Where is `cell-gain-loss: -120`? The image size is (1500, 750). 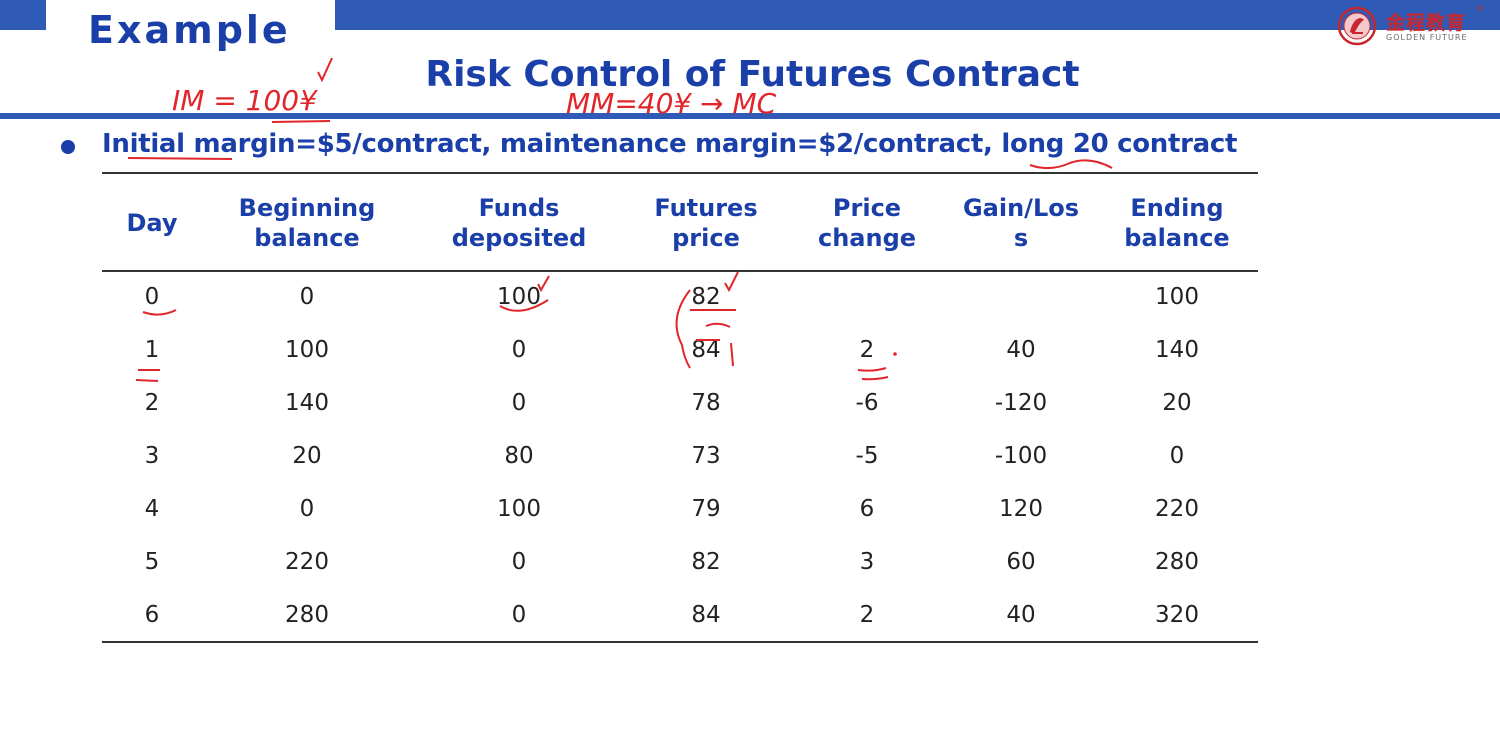 cell-gain-loss: -120 is located at coordinates (1021, 403).